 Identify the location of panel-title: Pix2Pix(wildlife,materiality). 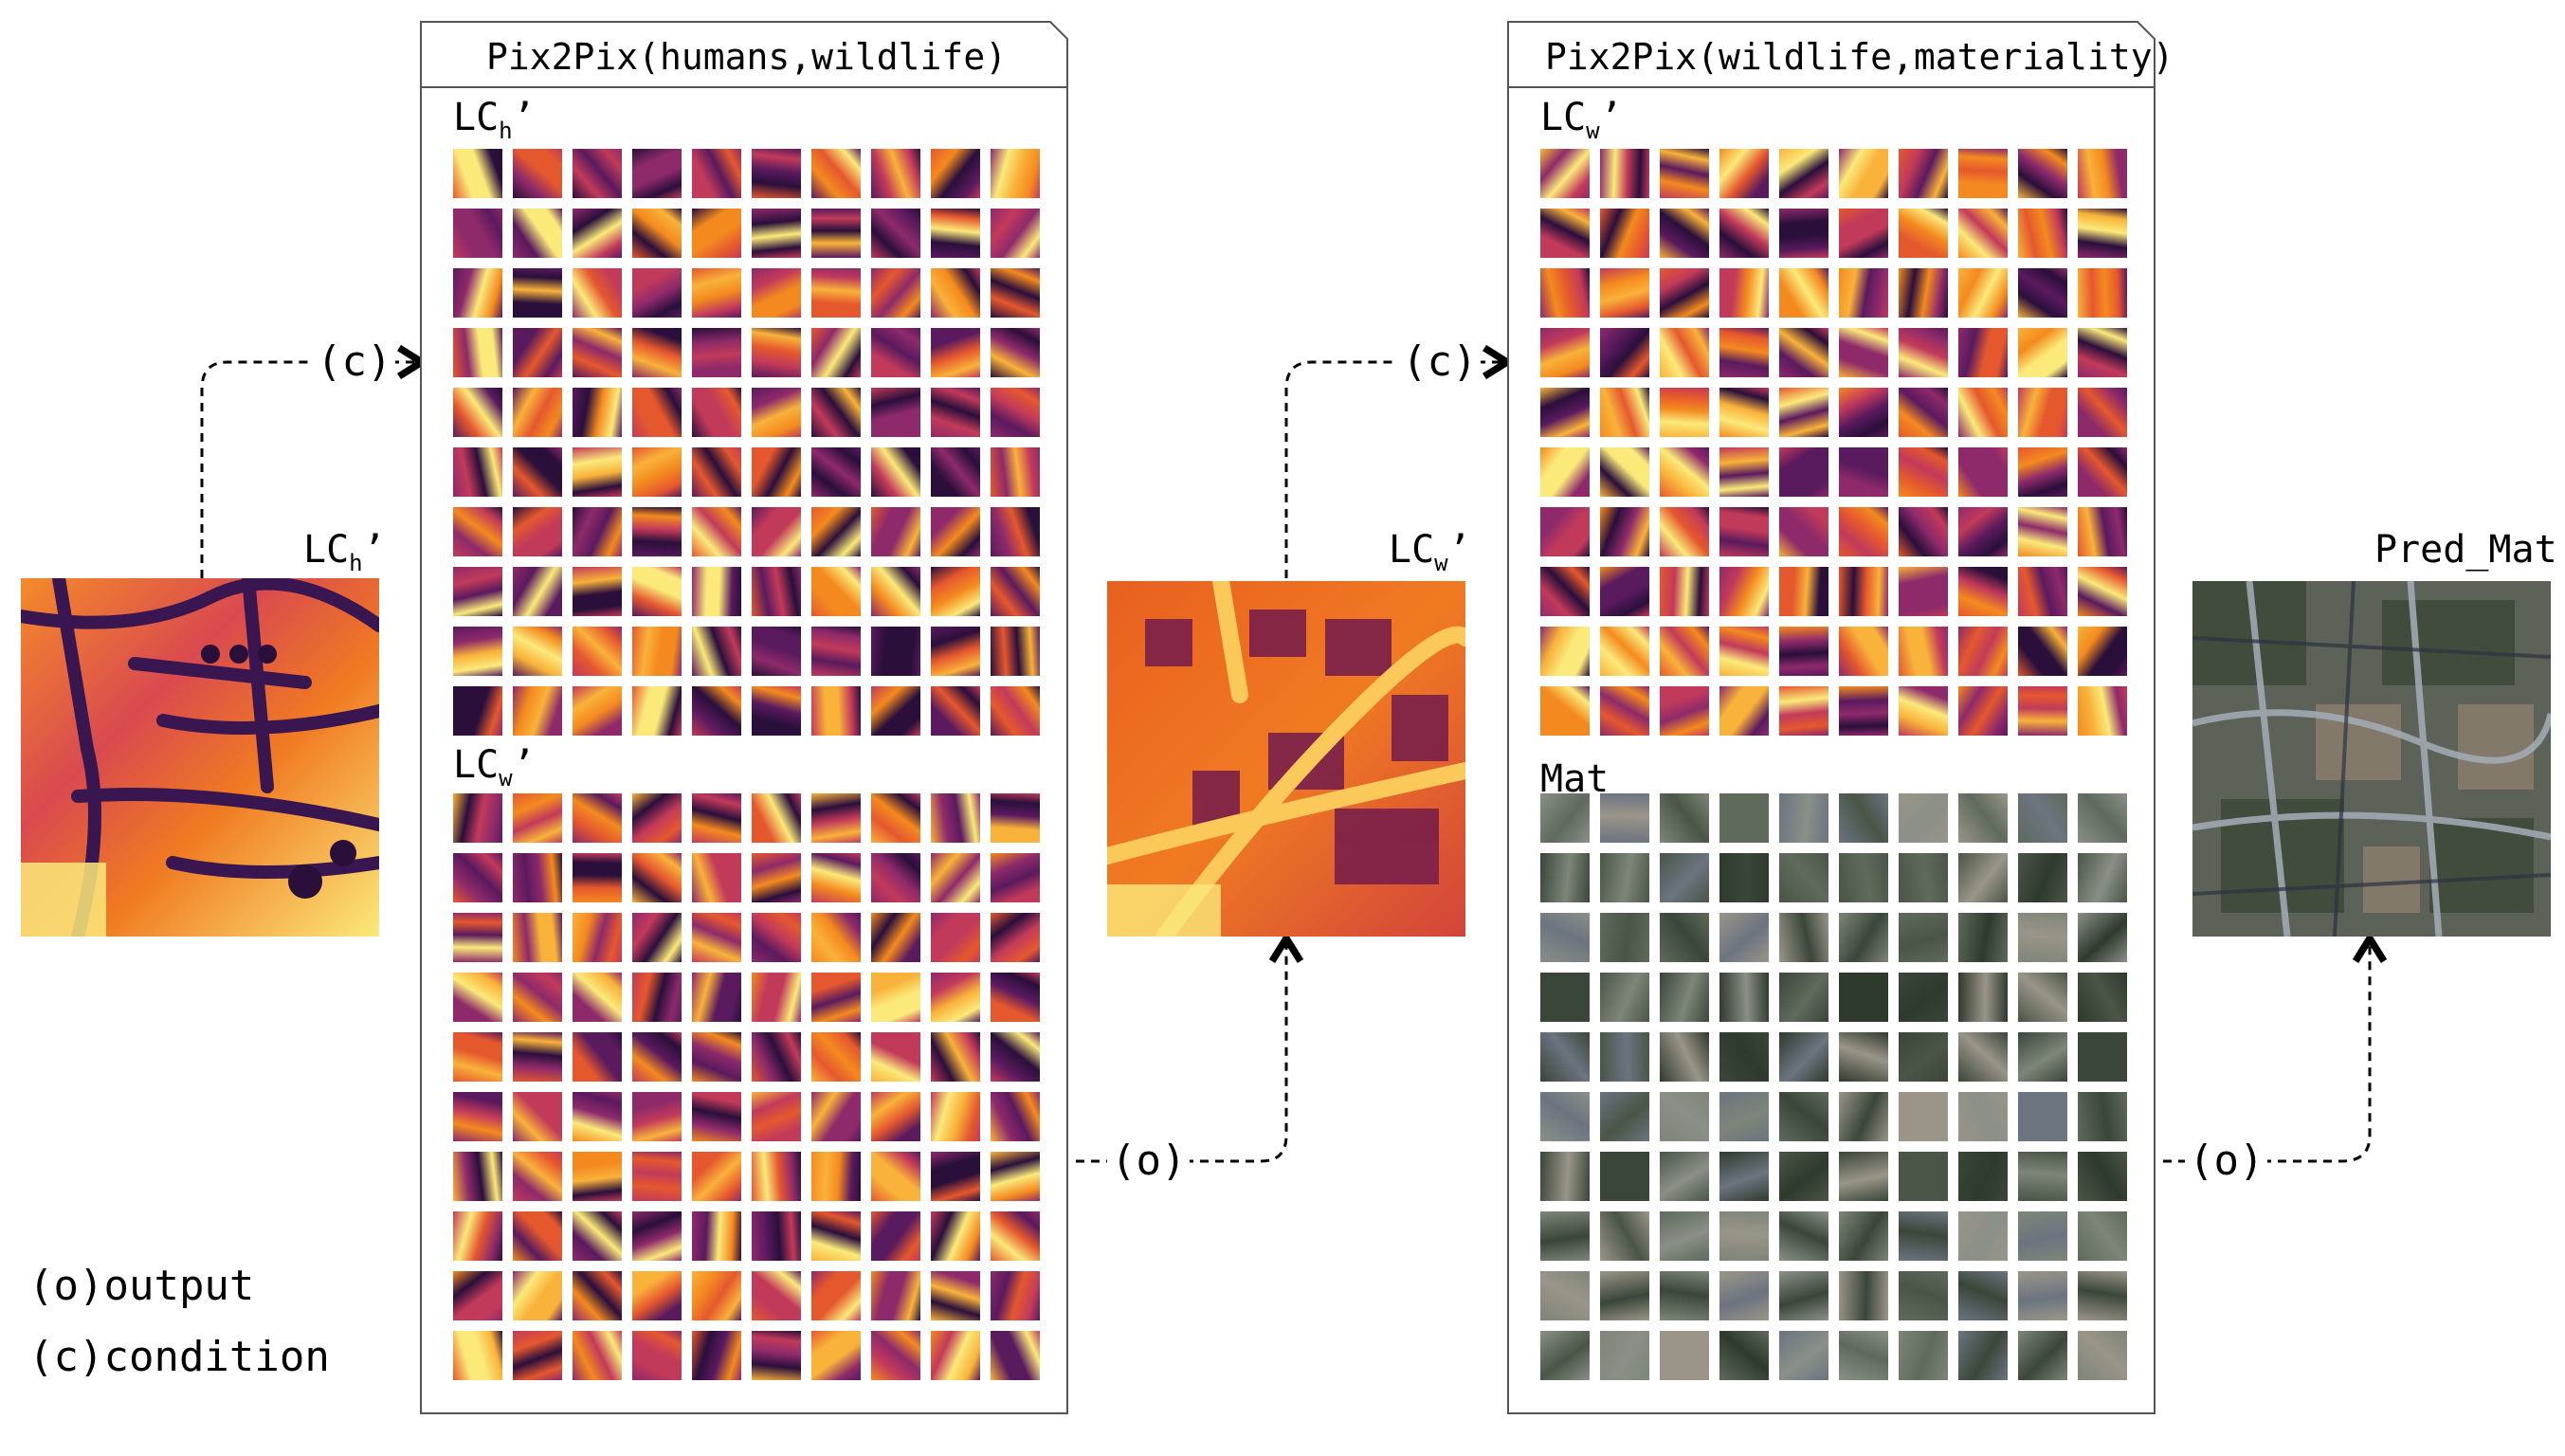
(1860, 57).